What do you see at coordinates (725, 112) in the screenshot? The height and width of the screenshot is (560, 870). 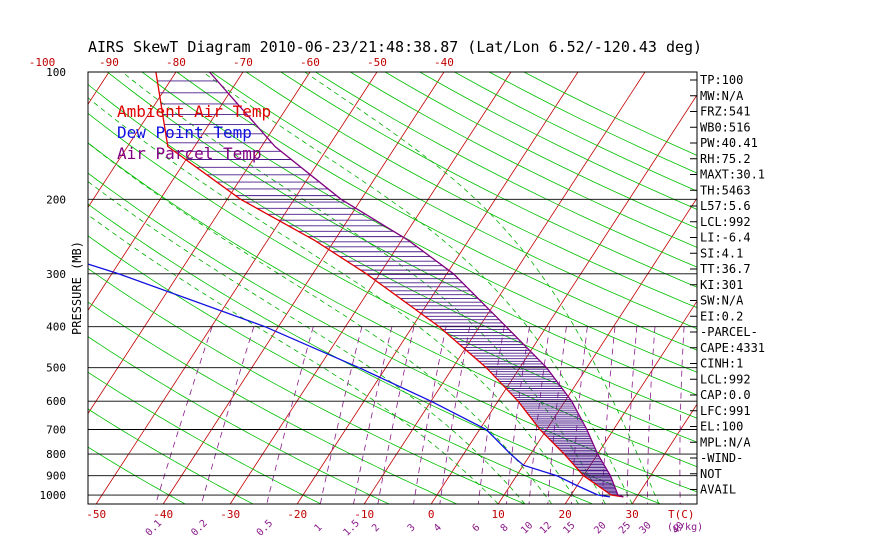 I see `stat-entry: FRZ:541` at bounding box center [725, 112].